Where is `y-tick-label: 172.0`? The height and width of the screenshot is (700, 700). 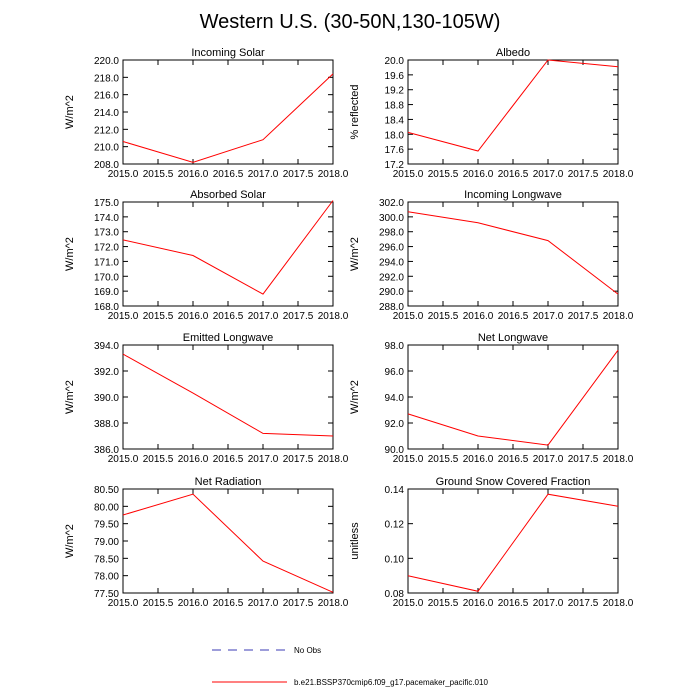 y-tick-label: 172.0 is located at coordinates (106, 248).